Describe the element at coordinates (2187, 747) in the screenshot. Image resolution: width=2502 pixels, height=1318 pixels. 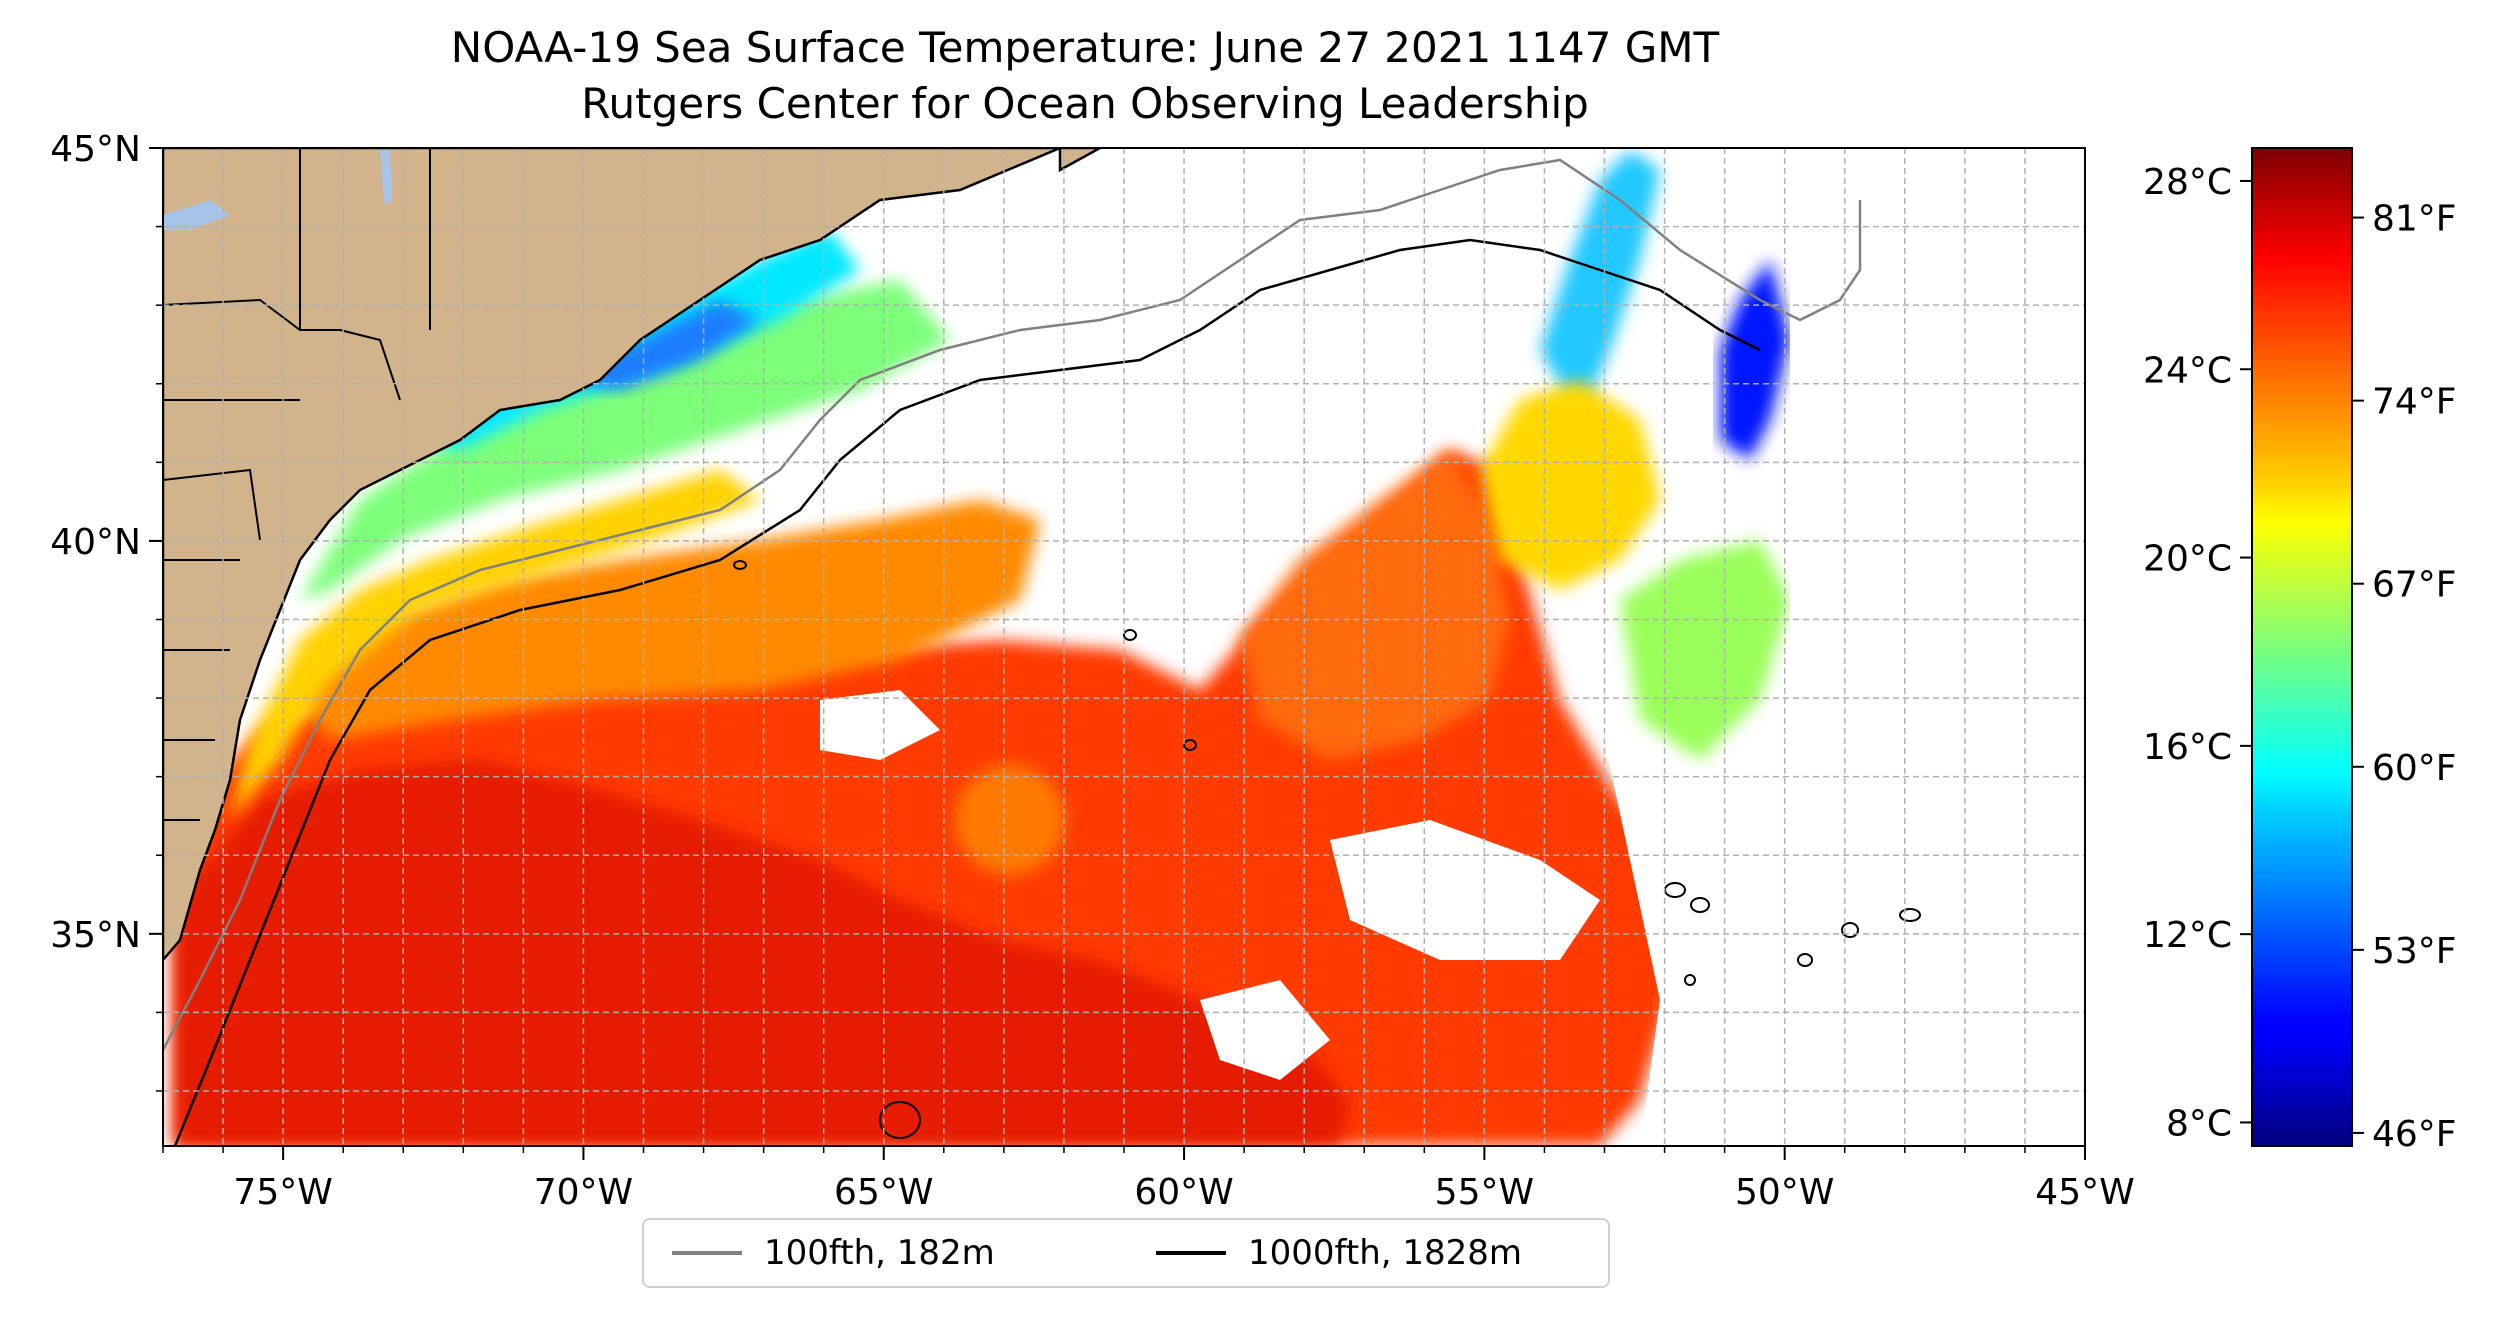
I see `colorbar-celsius-label: 16°C` at that location.